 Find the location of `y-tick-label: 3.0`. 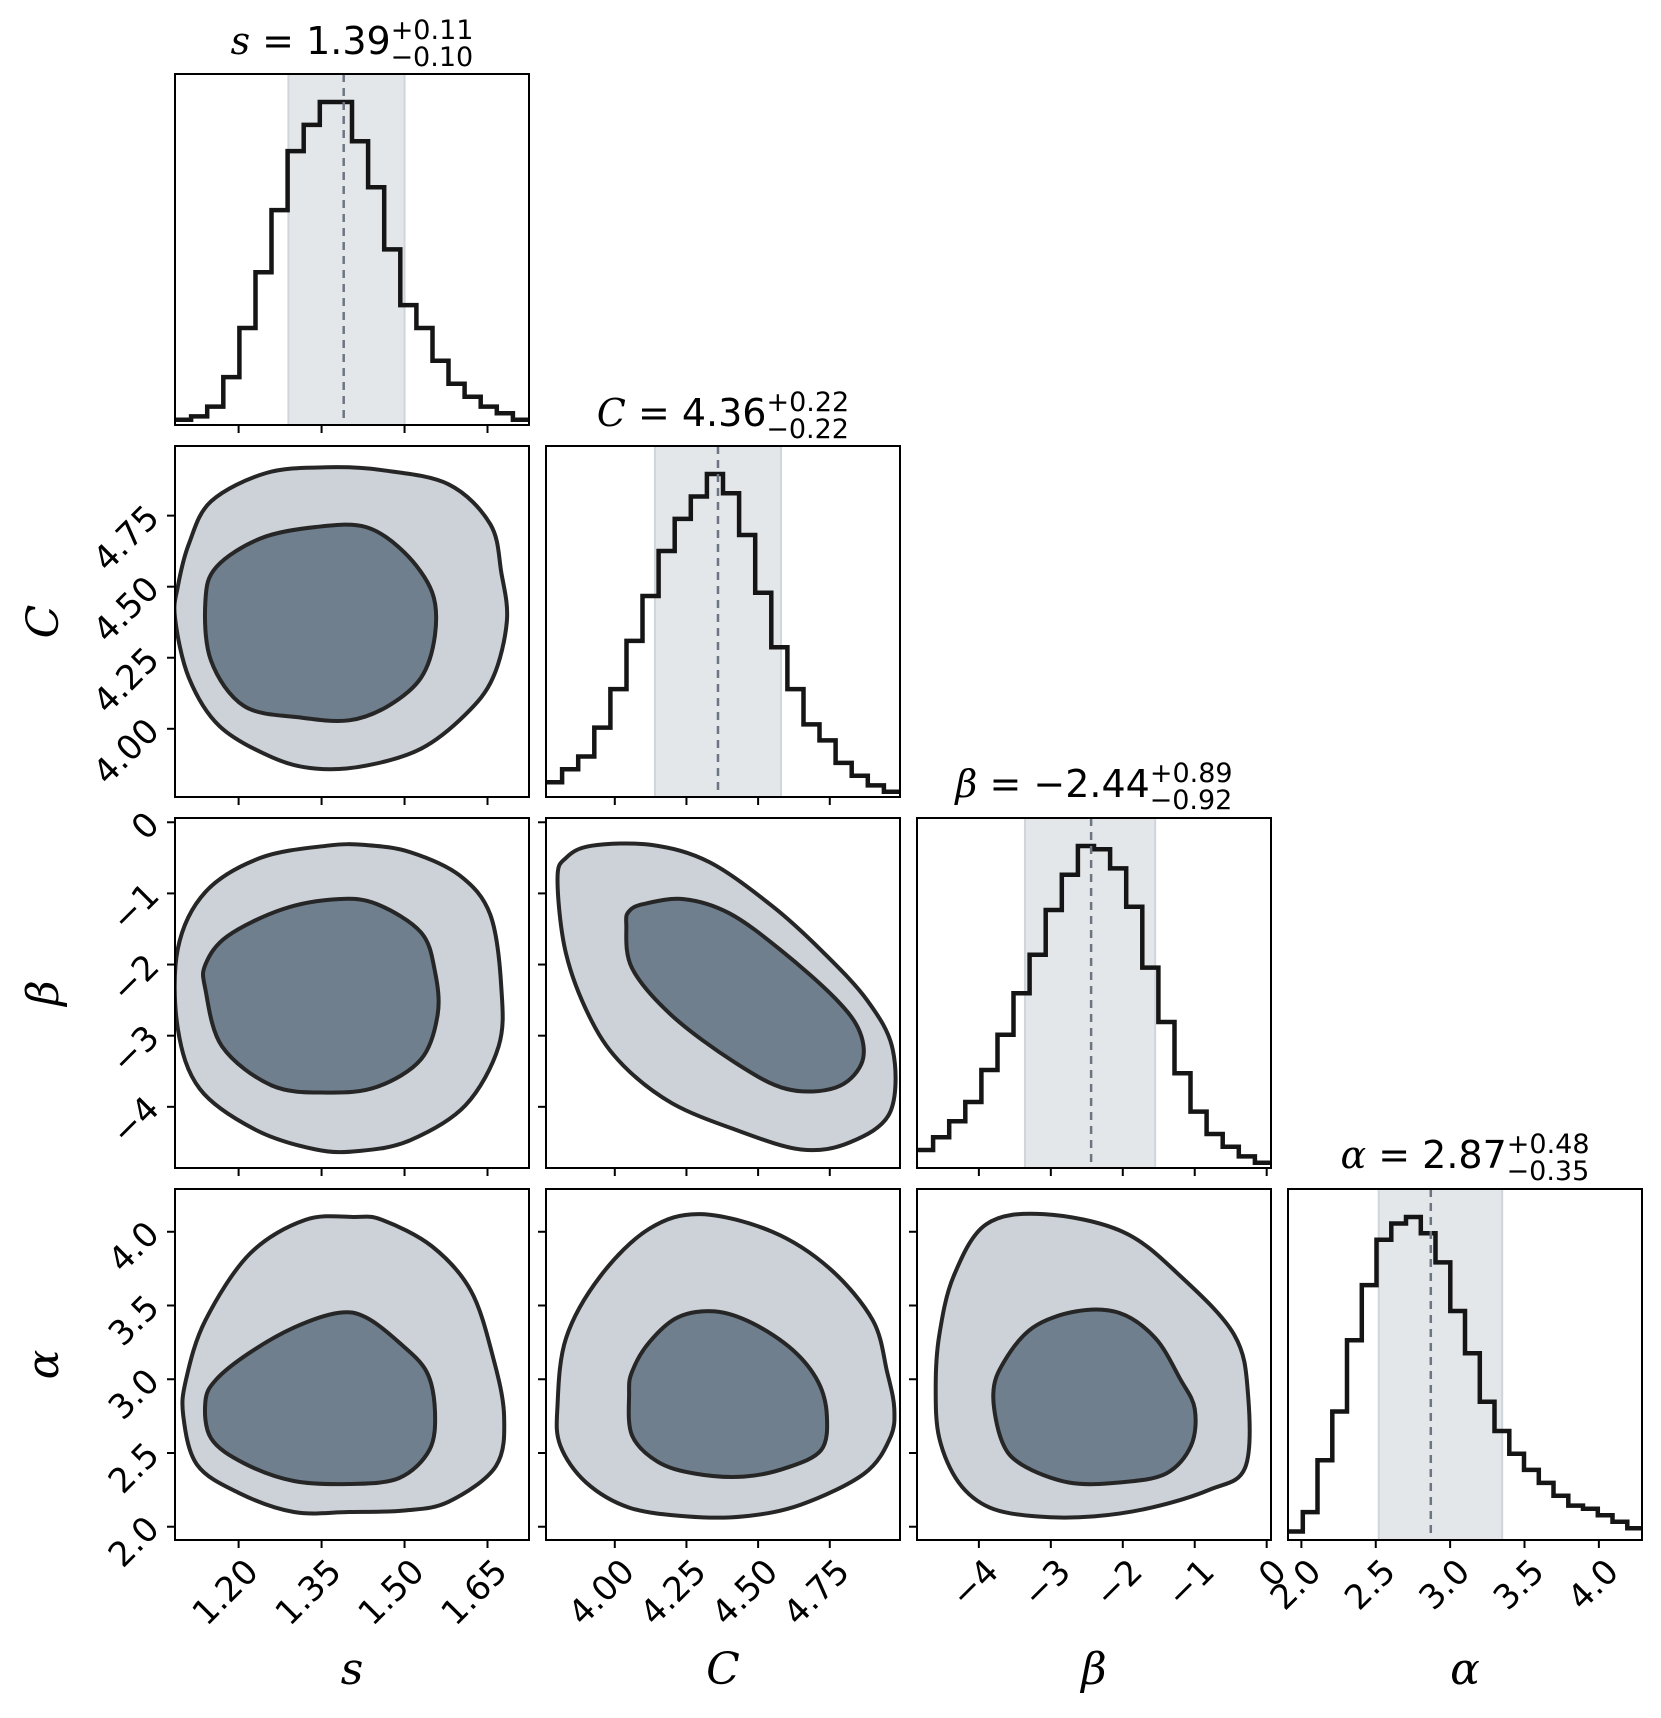

y-tick-label: 3.0 is located at coordinates (134, 1394).